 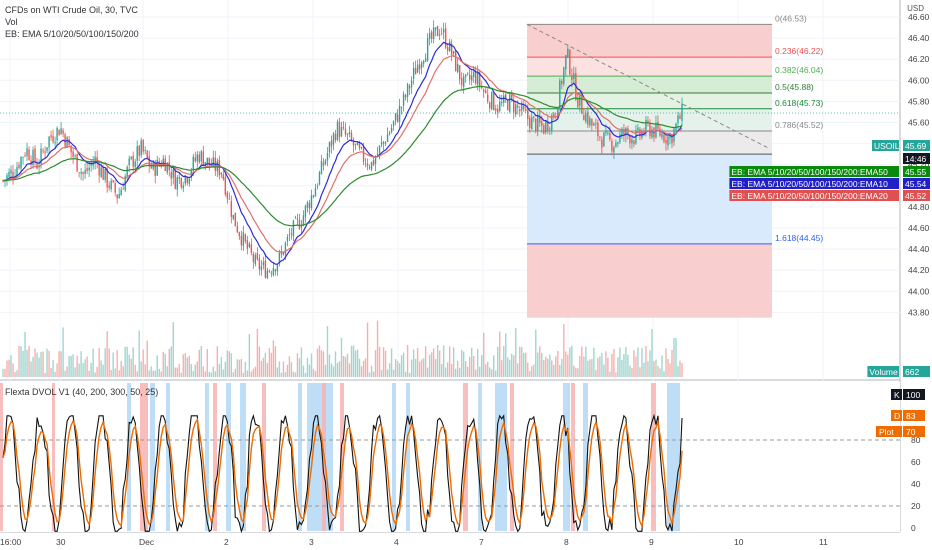 What do you see at coordinates (814, 171) in the screenshot?
I see `ema50-label-tag` at bounding box center [814, 171].